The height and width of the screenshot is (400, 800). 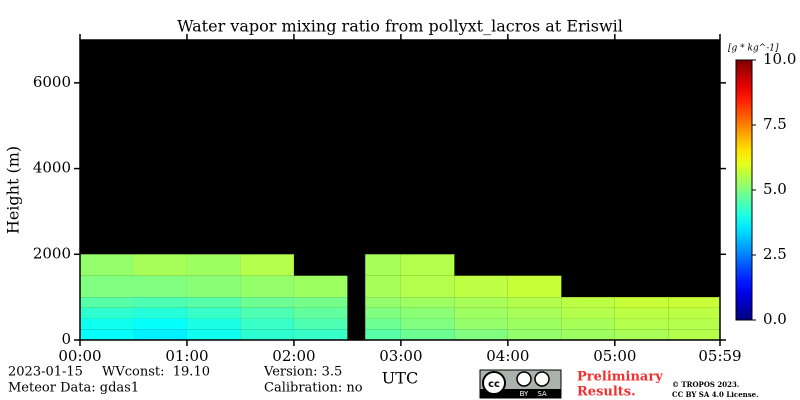 I want to click on x-tick-label: 05:00, so click(x=614, y=356).